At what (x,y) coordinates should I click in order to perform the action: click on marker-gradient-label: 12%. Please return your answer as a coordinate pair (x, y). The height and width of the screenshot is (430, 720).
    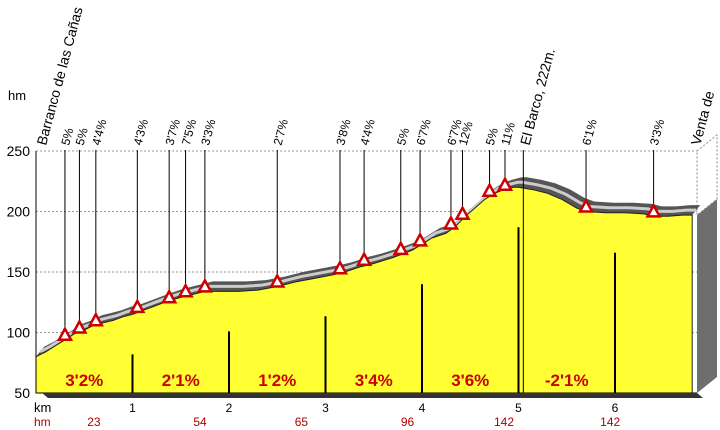
    Looking at the image, I should click on (466, 133).